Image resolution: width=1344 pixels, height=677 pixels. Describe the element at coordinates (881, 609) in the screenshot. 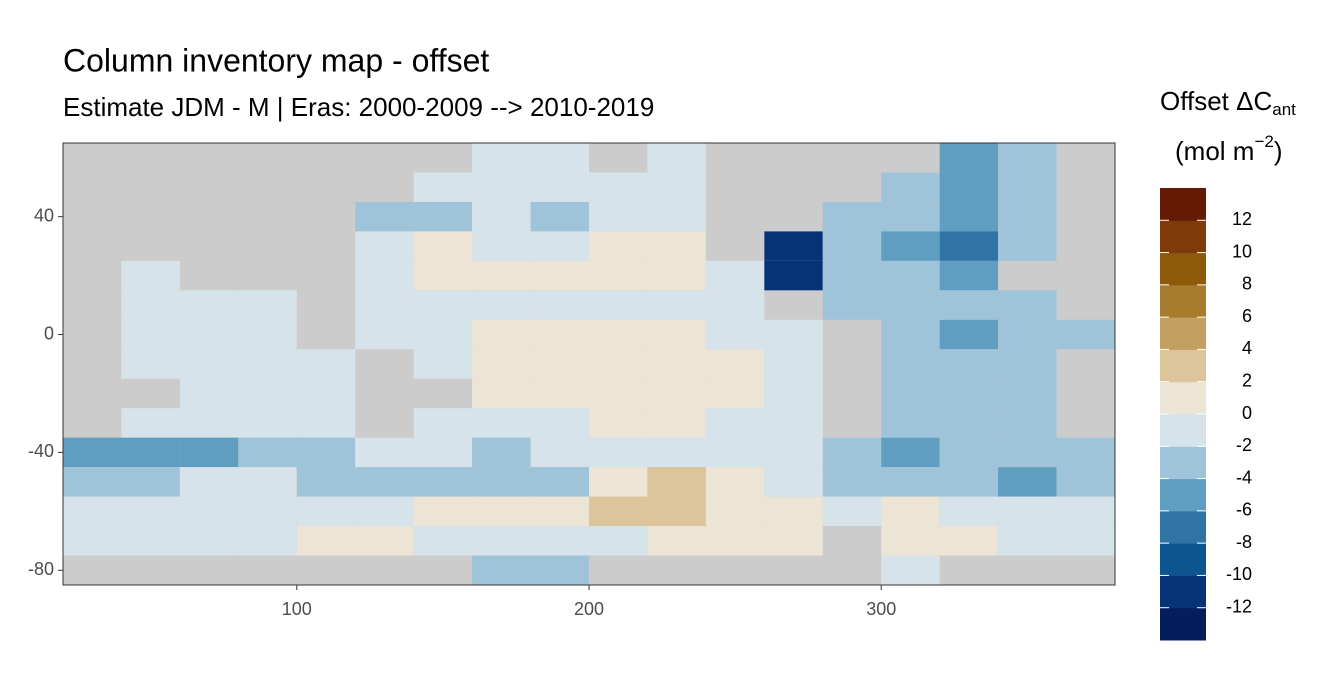

I see `x-tick-label: 300` at that location.